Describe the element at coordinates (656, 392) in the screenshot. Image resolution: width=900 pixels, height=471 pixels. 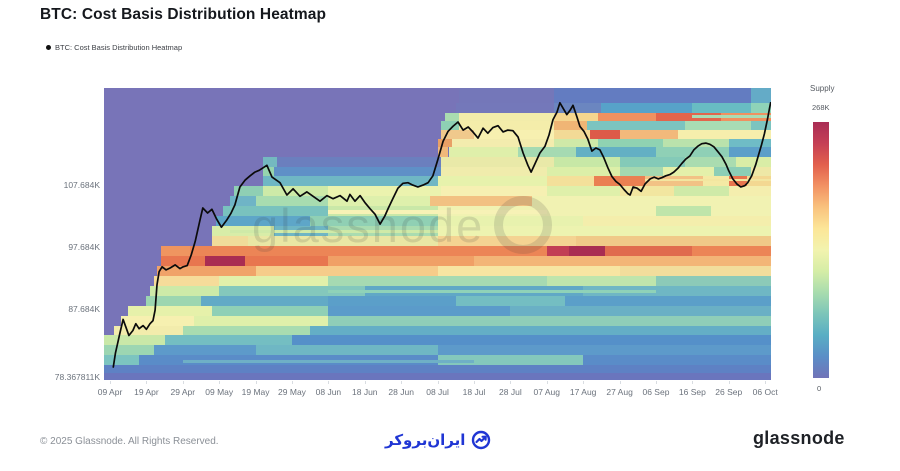
I see `x-axis-label: 06 Sep` at that location.